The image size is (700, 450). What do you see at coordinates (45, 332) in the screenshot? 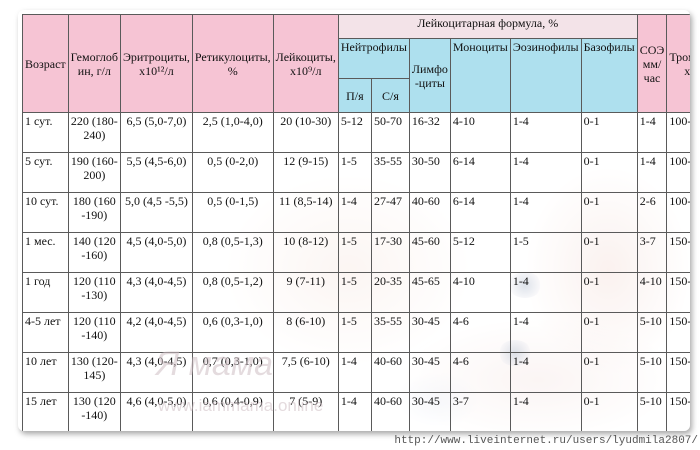
I see `cell-age: 4-5 лет` at bounding box center [45, 332].